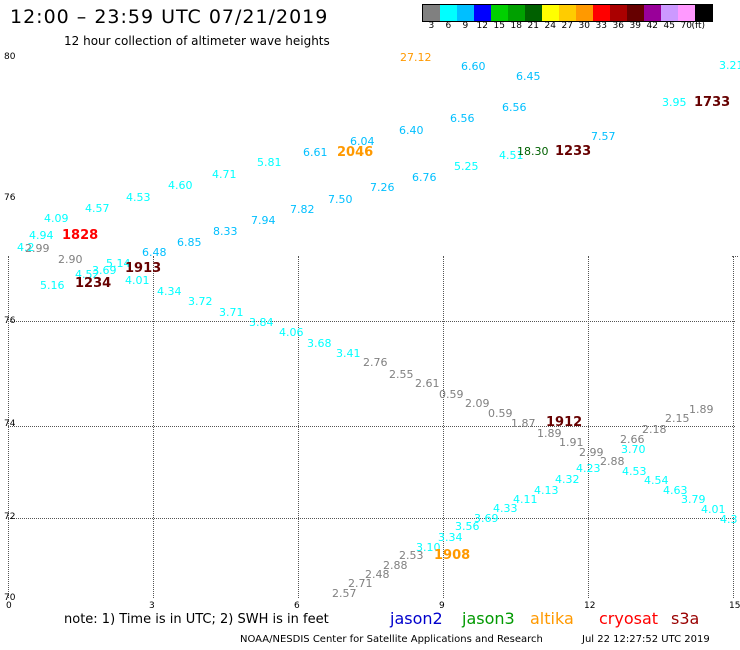 The image size is (740, 650). I want to click on wave-height-label: 2.99, so click(591, 452).